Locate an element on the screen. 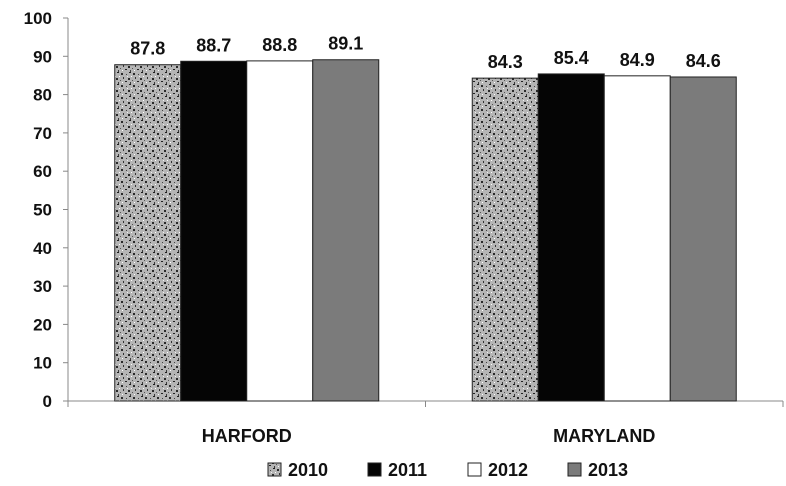  y-tick-label: 30 is located at coordinates (42, 286).